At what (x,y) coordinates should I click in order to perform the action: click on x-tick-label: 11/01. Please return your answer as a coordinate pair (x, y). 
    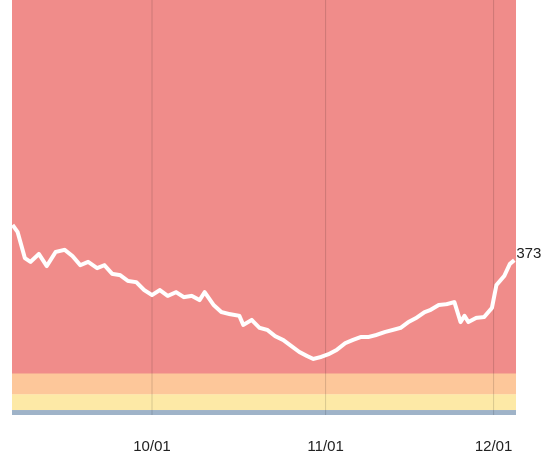
    Looking at the image, I should click on (325, 446).